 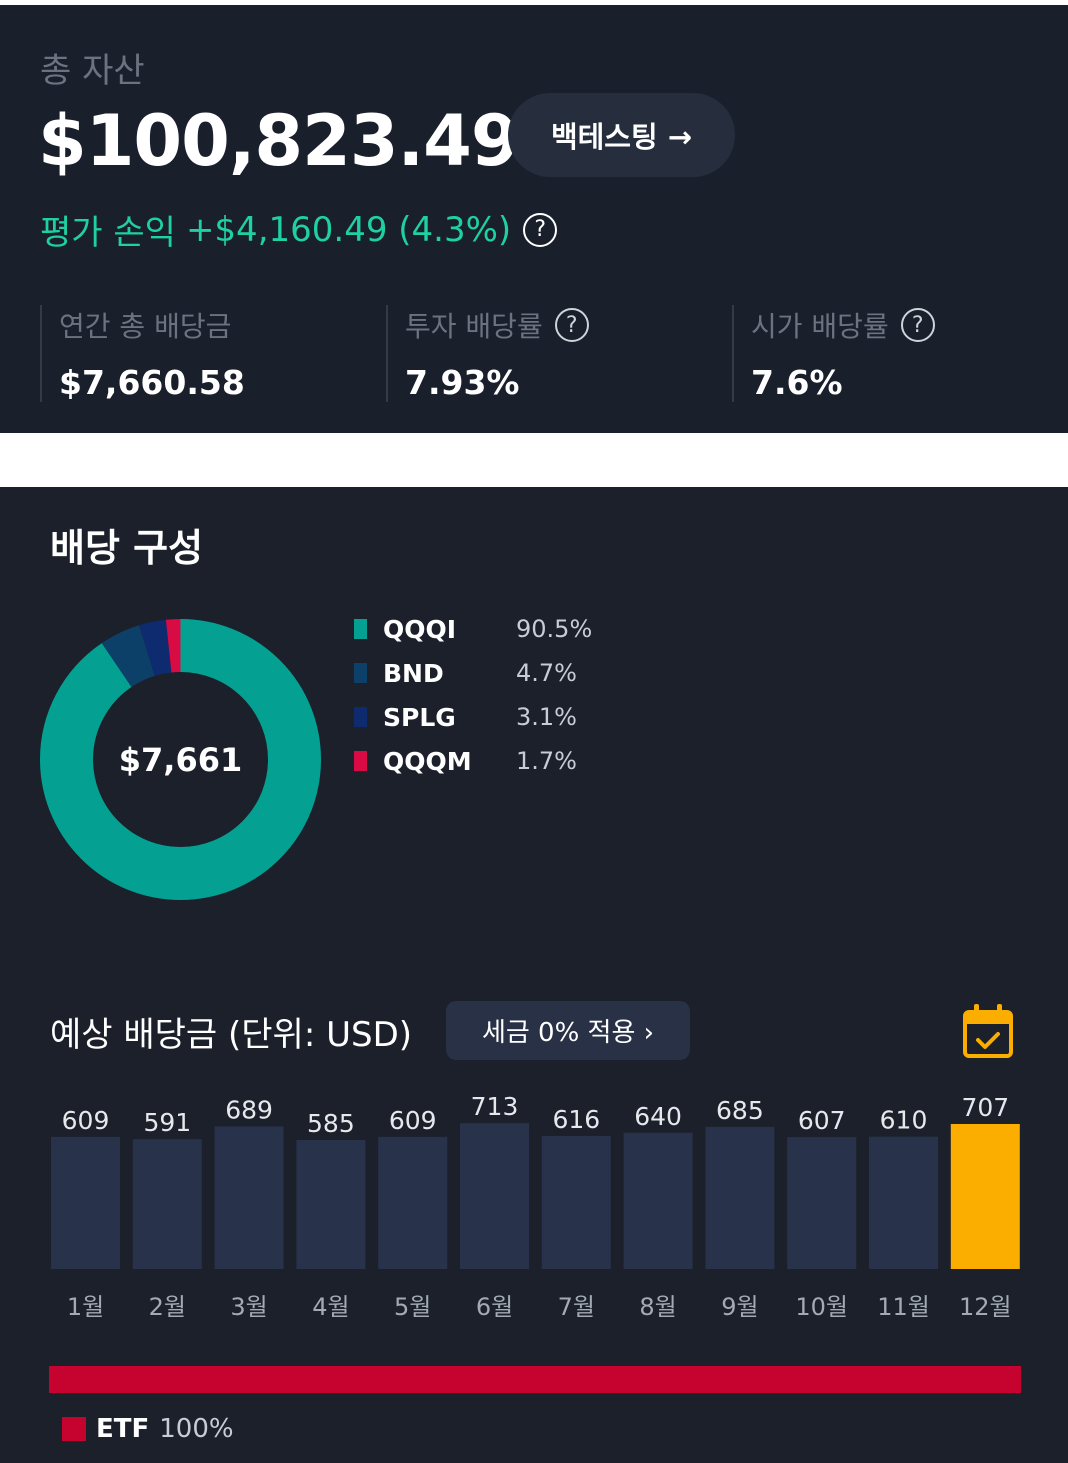 I want to click on bar-value-label: 689, so click(x=249, y=1109).